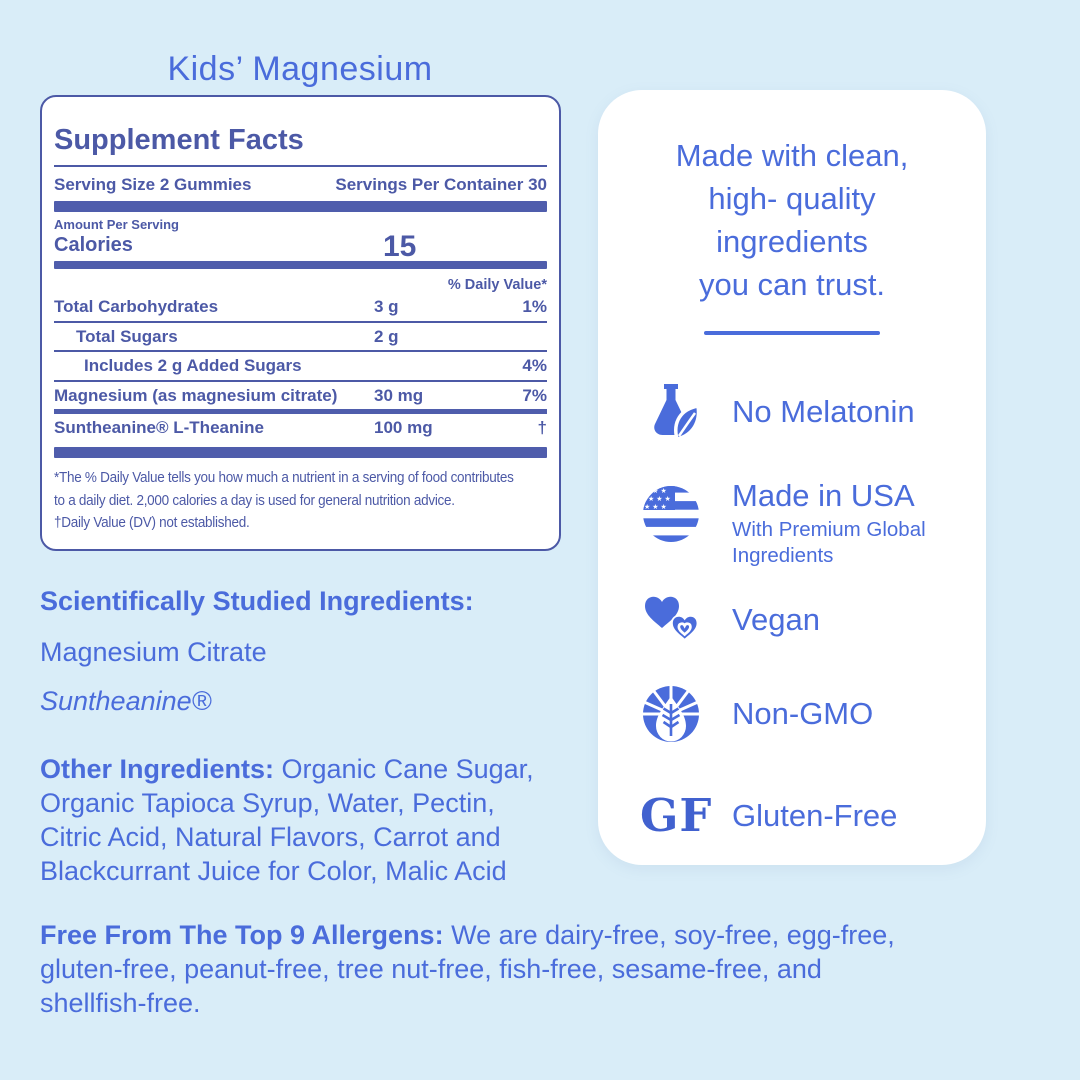 Image resolution: width=1080 pixels, height=1080 pixels. Describe the element at coordinates (534, 395) in the screenshot. I see `nutrient-dv: 7%` at that location.